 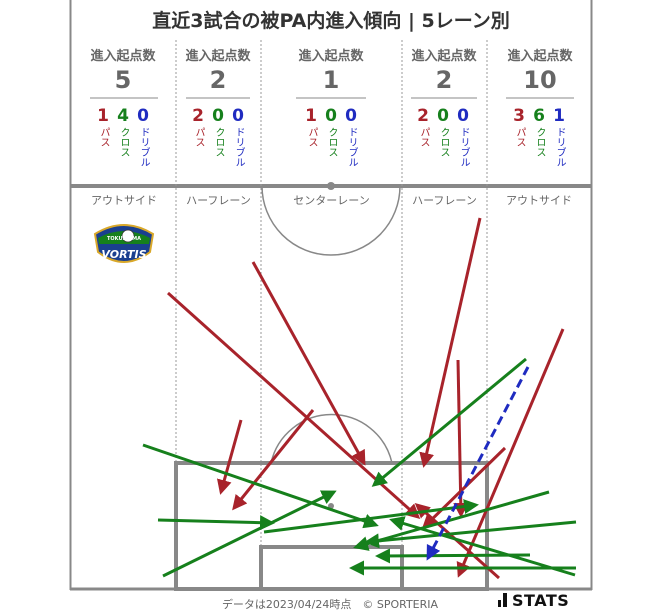 What do you see at coordinates (218, 116) in the screenshot?
I see `lane-2-cross-count: 0` at bounding box center [218, 116].